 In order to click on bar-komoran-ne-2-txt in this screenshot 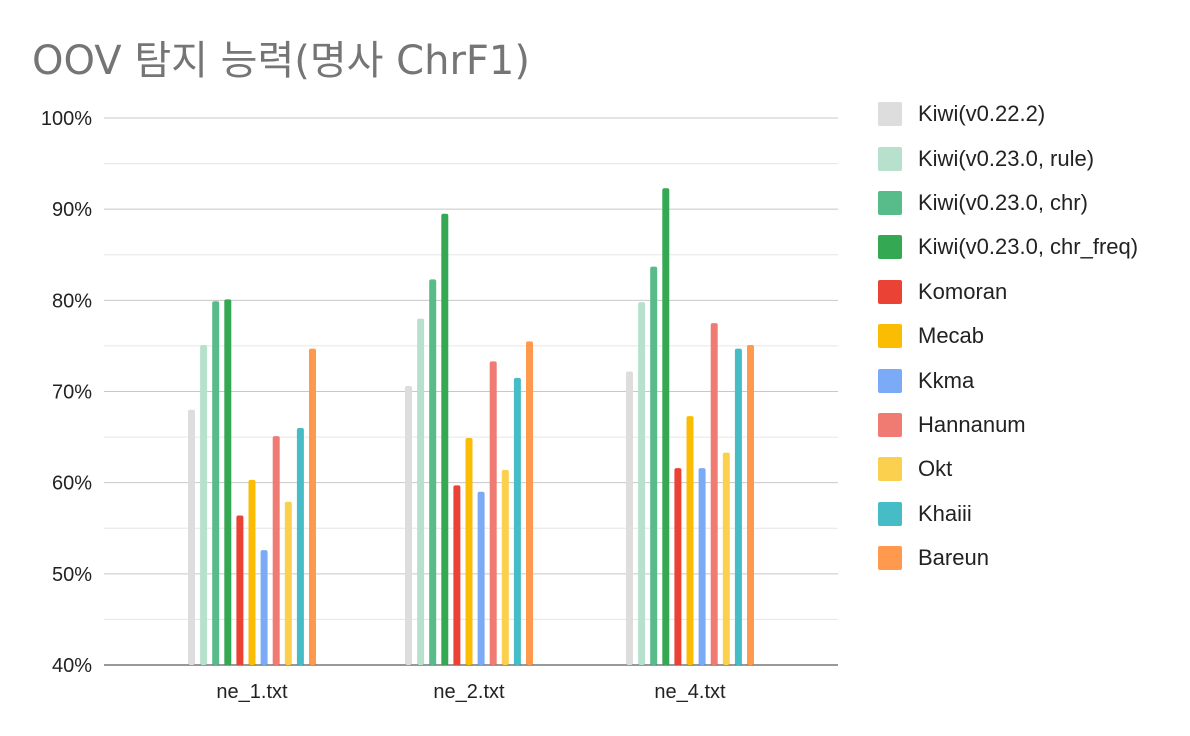, I will do `click(457, 575)`.